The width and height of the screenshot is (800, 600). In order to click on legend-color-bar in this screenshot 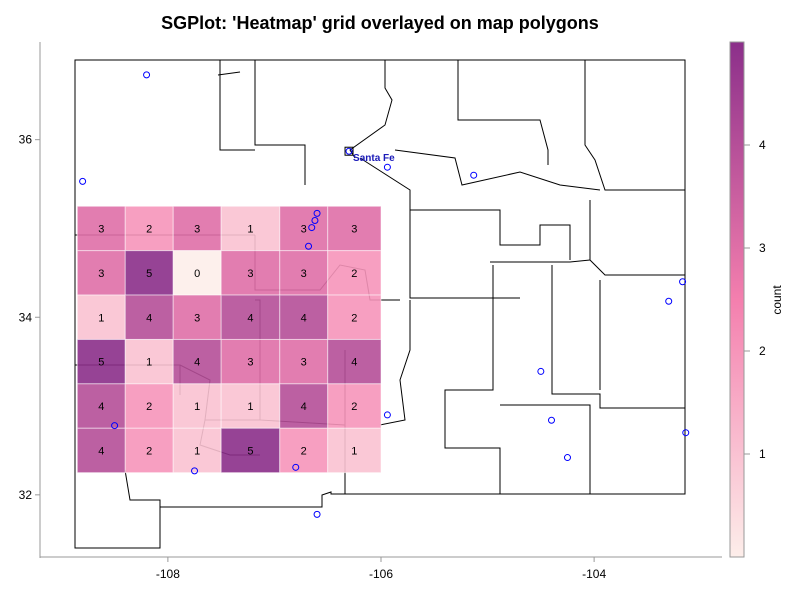, I will do `click(737, 299)`.